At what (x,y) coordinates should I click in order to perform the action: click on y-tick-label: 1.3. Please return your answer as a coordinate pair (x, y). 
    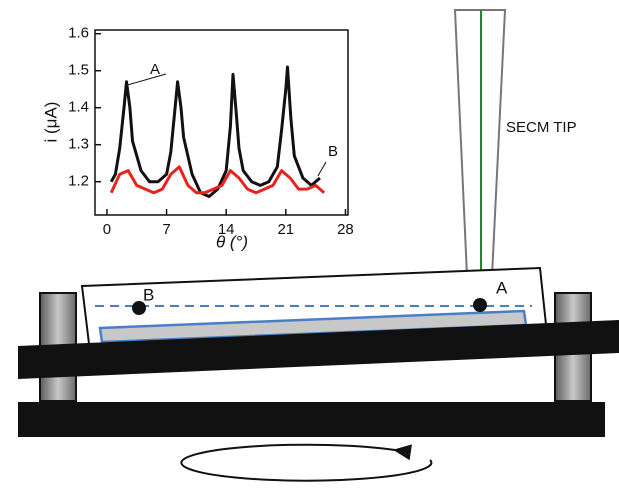
    Looking at the image, I should click on (78, 144).